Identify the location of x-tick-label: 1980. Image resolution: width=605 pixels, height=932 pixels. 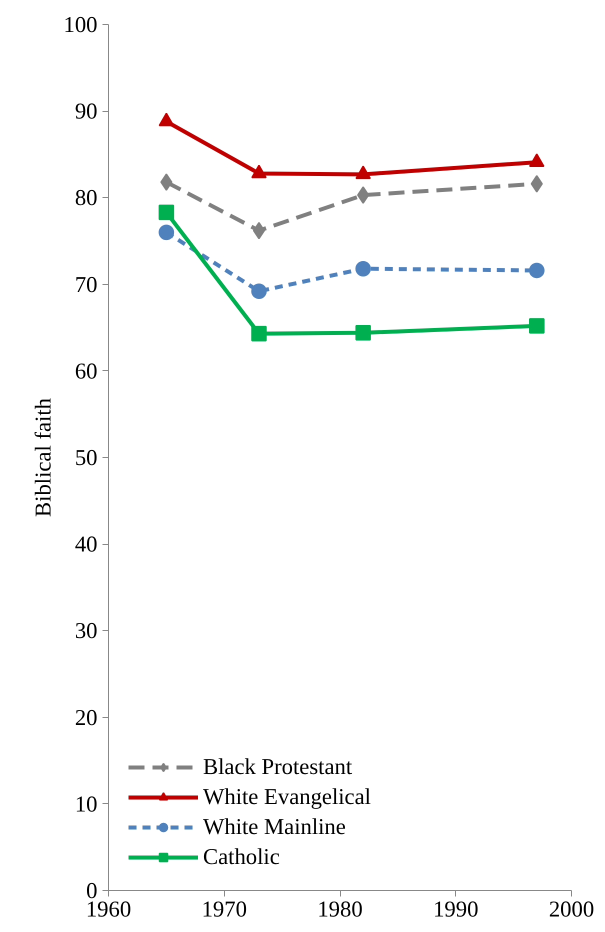
(340, 909).